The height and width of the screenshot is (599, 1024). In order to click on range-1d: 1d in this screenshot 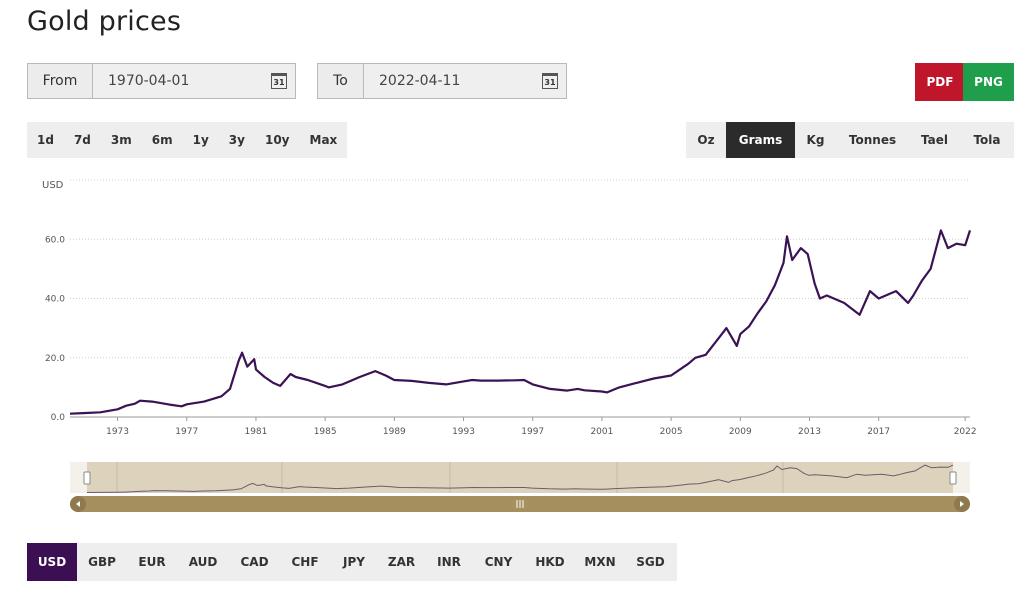, I will do `click(45, 140)`.